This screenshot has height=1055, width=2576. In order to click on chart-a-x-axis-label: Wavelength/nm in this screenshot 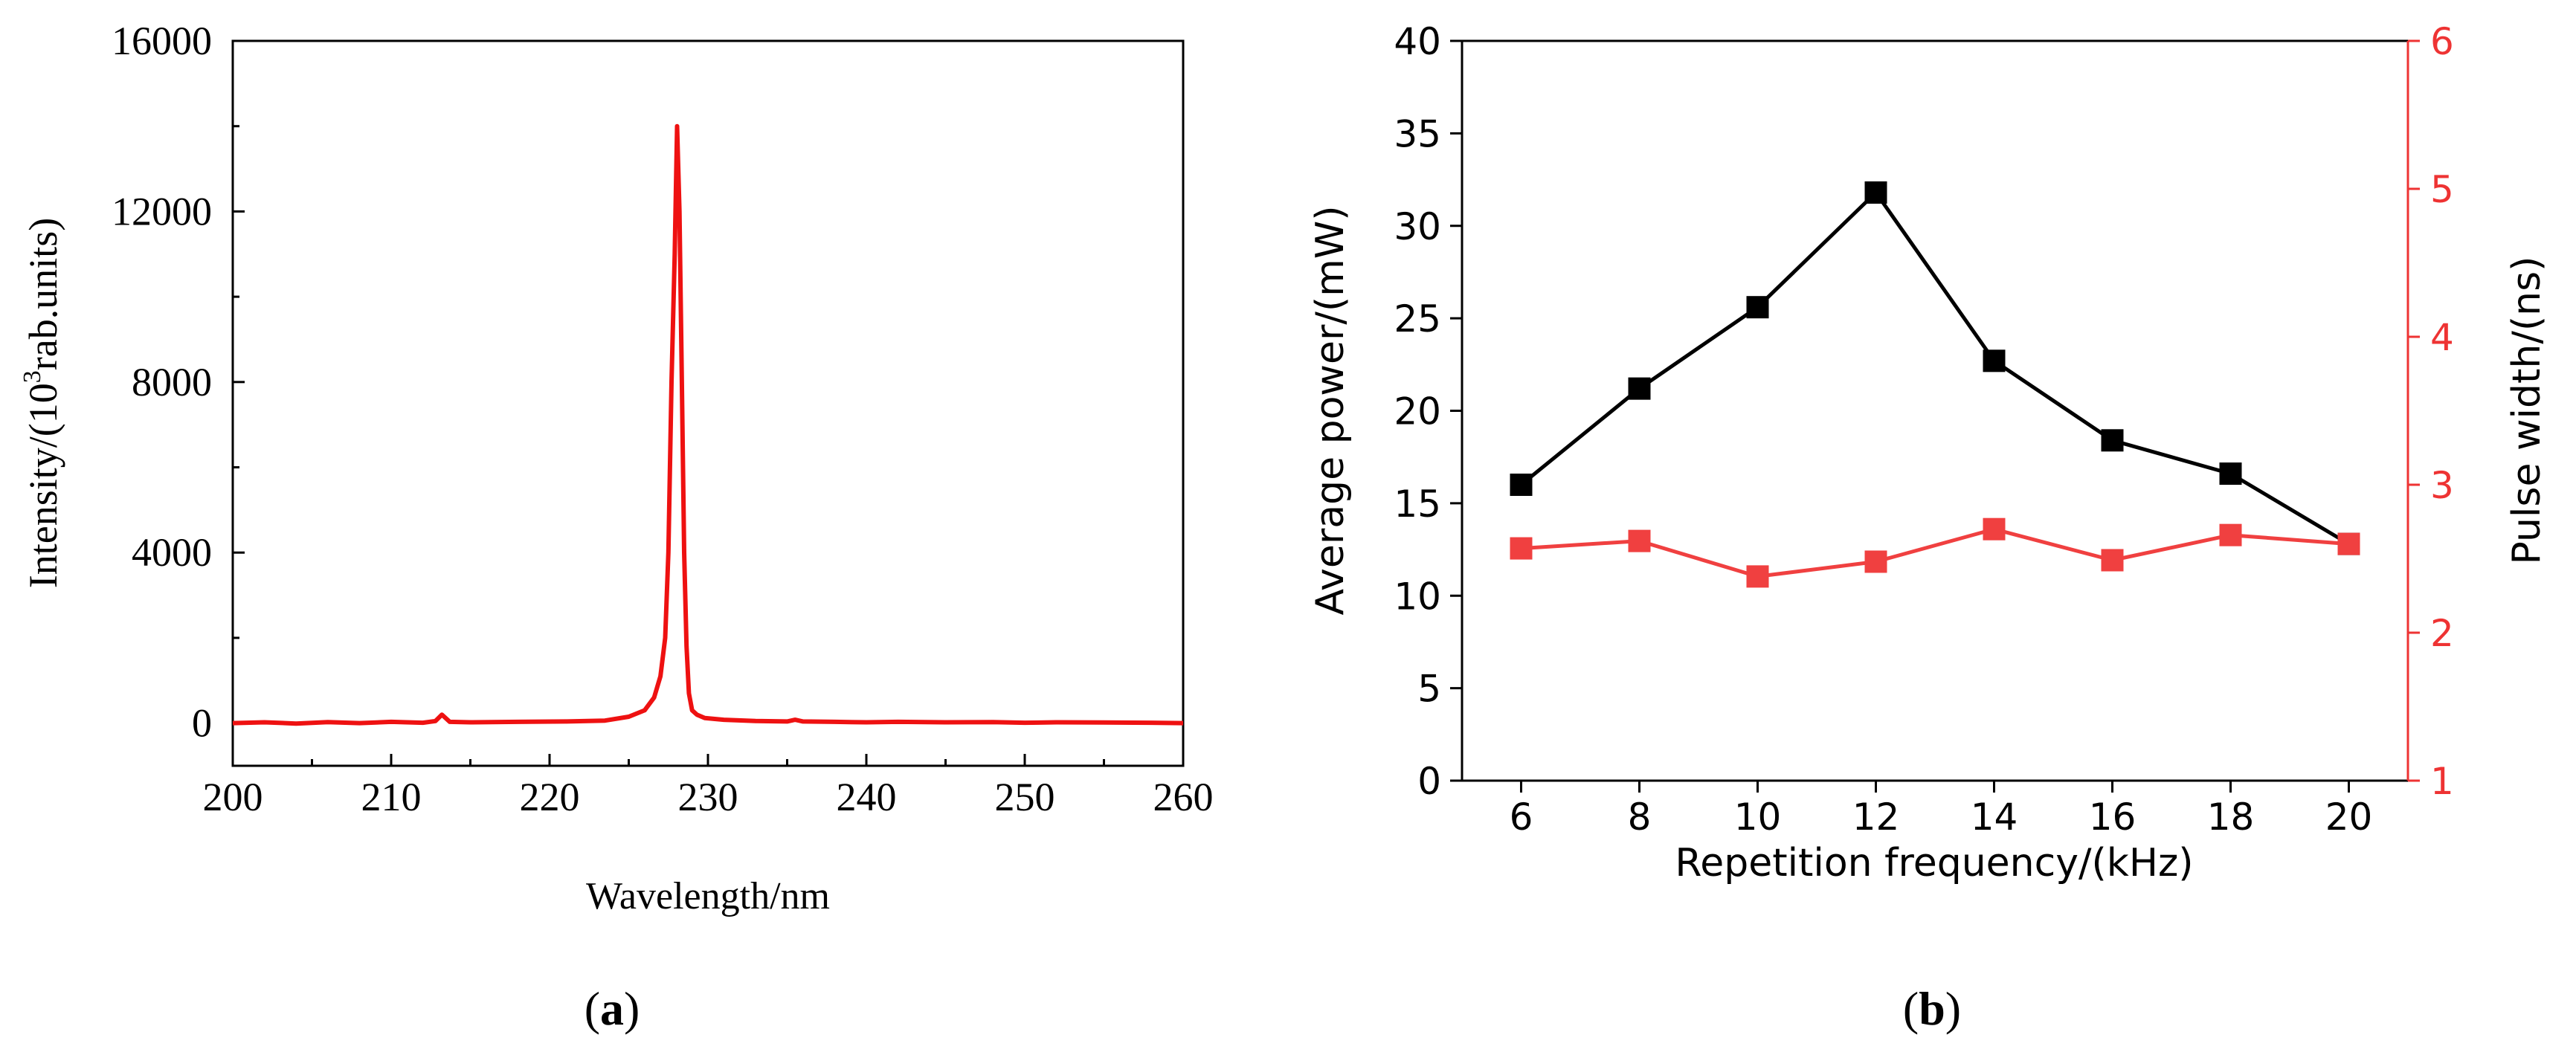, I will do `click(708, 896)`.